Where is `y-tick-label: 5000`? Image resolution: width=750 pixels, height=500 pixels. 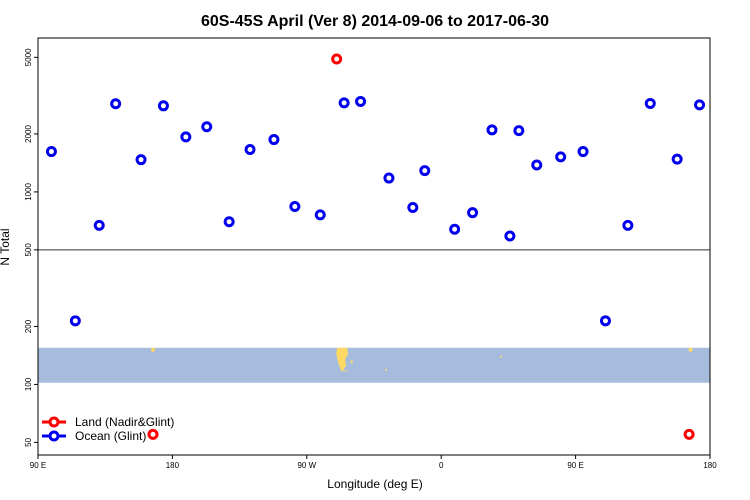 y-tick-label: 5000 is located at coordinates (28, 57).